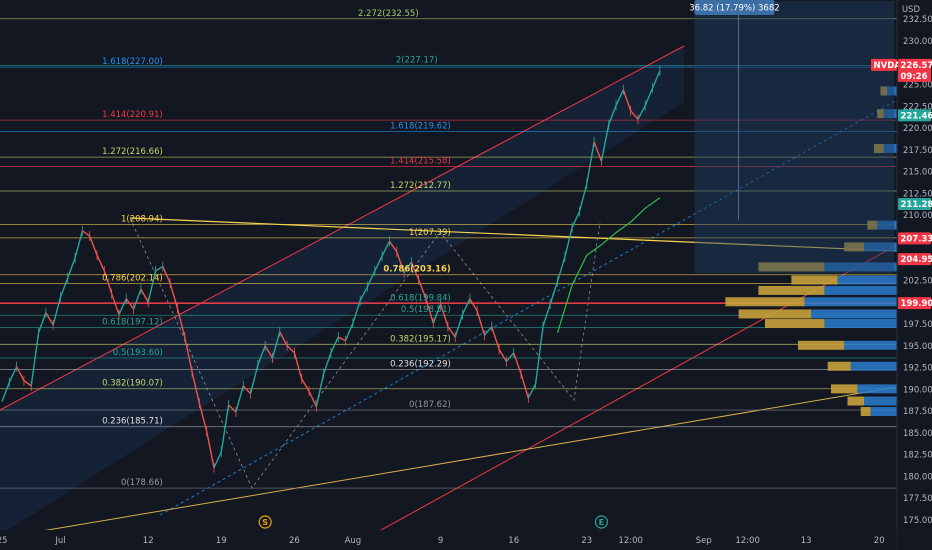 This screenshot has width=932, height=550. What do you see at coordinates (911, 10) in the screenshot?
I see `currency-label: USD` at bounding box center [911, 10].